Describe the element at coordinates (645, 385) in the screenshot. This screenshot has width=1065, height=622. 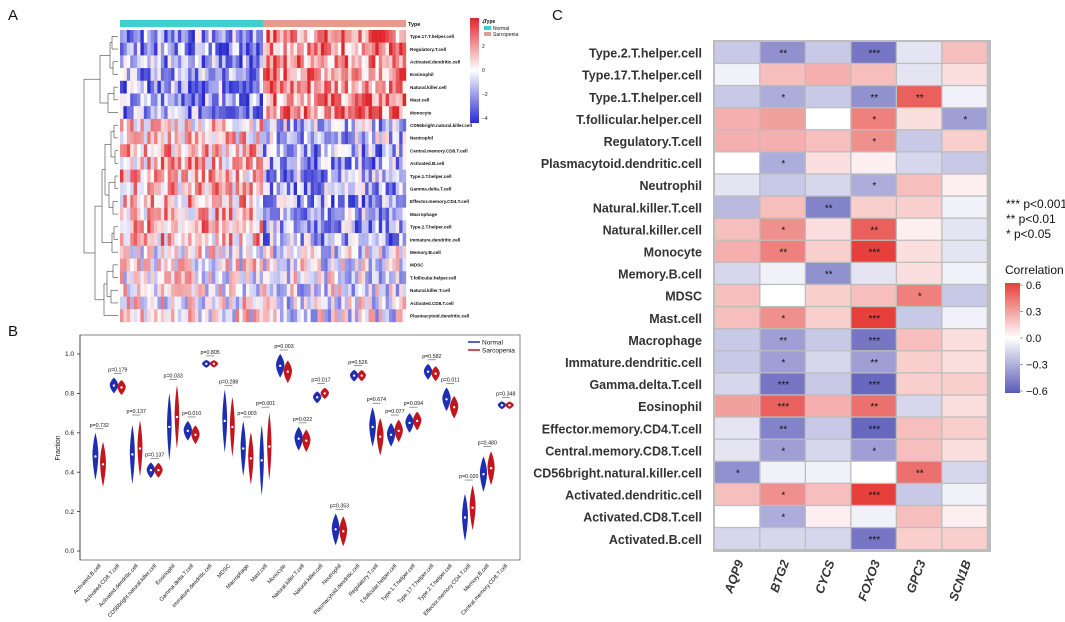
I see `corr-c-row-label: Gamma.delta.T.cell` at that location.